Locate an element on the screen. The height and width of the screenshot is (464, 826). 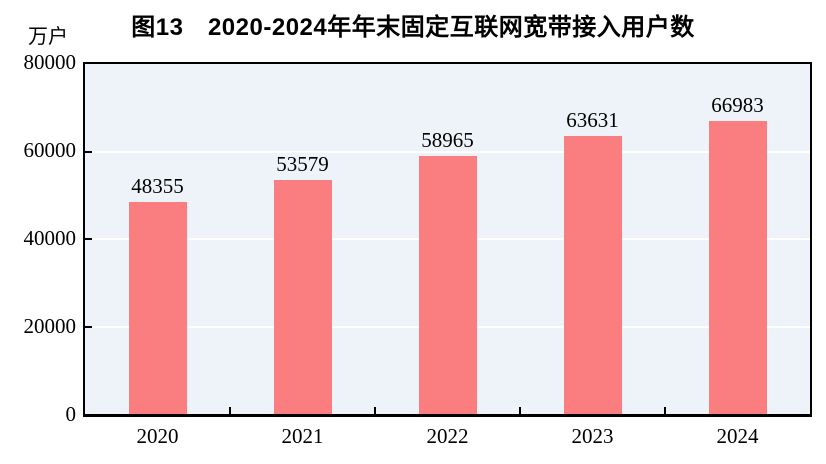
y-axis-tick-label: 60000 is located at coordinates (50, 150).